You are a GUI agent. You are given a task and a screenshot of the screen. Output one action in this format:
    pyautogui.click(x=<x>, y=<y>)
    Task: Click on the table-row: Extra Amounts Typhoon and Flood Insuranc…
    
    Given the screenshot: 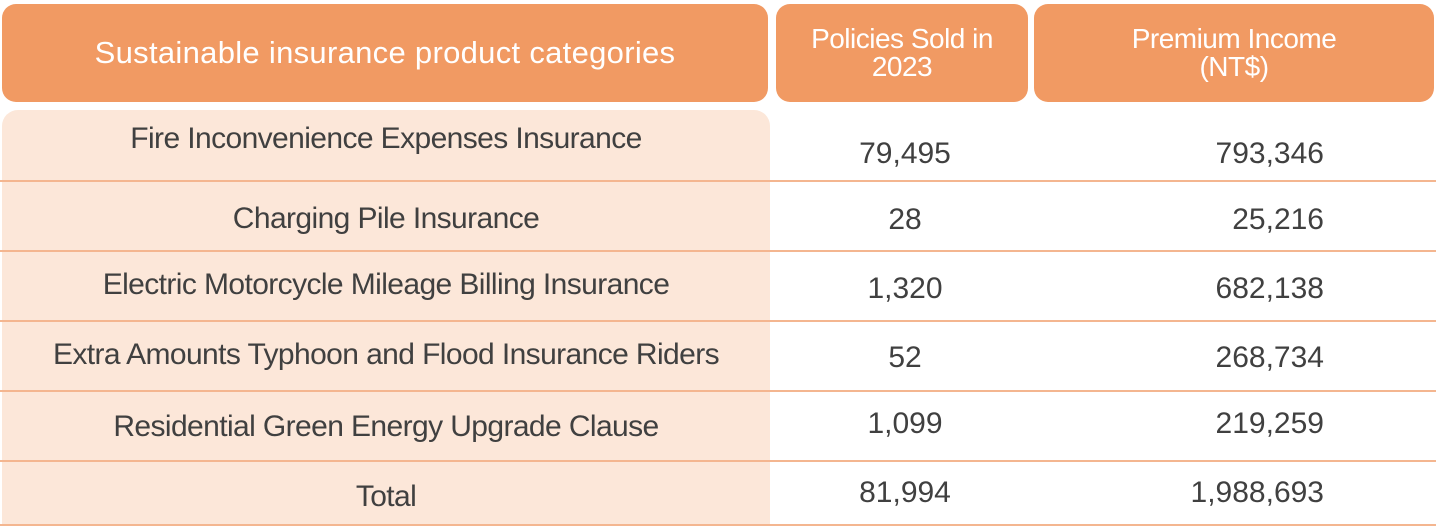 What is the action you would take?
    pyautogui.click(x=718, y=357)
    